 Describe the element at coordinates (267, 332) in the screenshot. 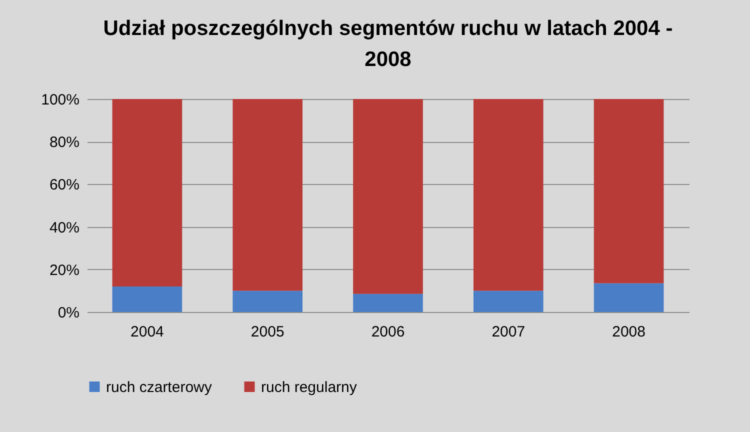

I see `x-tick-label: 2005` at that location.